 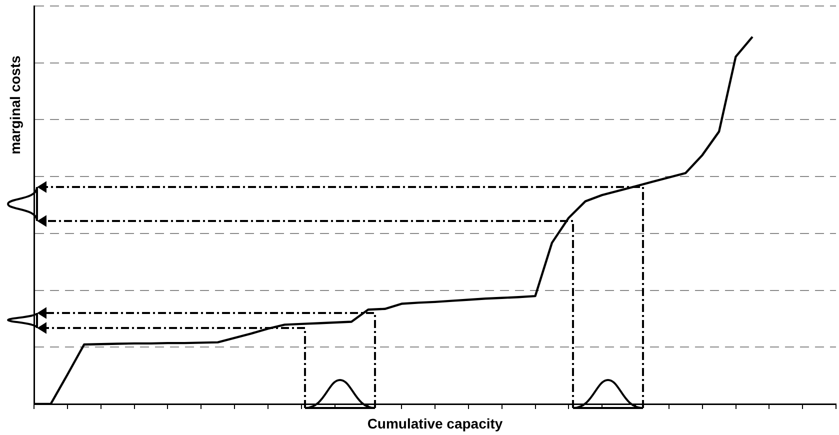 I want to click on y-axis-title: marginal costs, so click(x=14, y=104).